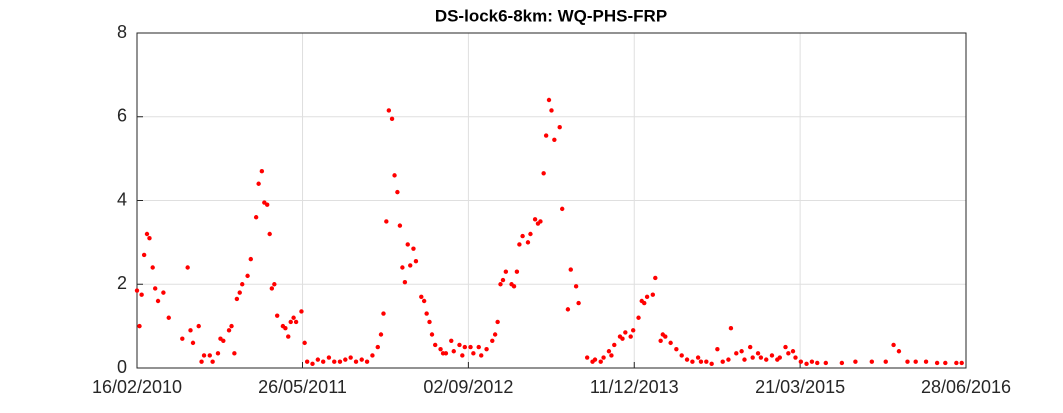 The image size is (1063, 413). What do you see at coordinates (551, 15) in the screenshot?
I see `chart-title: DS-lock6-8km: WQ-PHS-FRP` at bounding box center [551, 15].